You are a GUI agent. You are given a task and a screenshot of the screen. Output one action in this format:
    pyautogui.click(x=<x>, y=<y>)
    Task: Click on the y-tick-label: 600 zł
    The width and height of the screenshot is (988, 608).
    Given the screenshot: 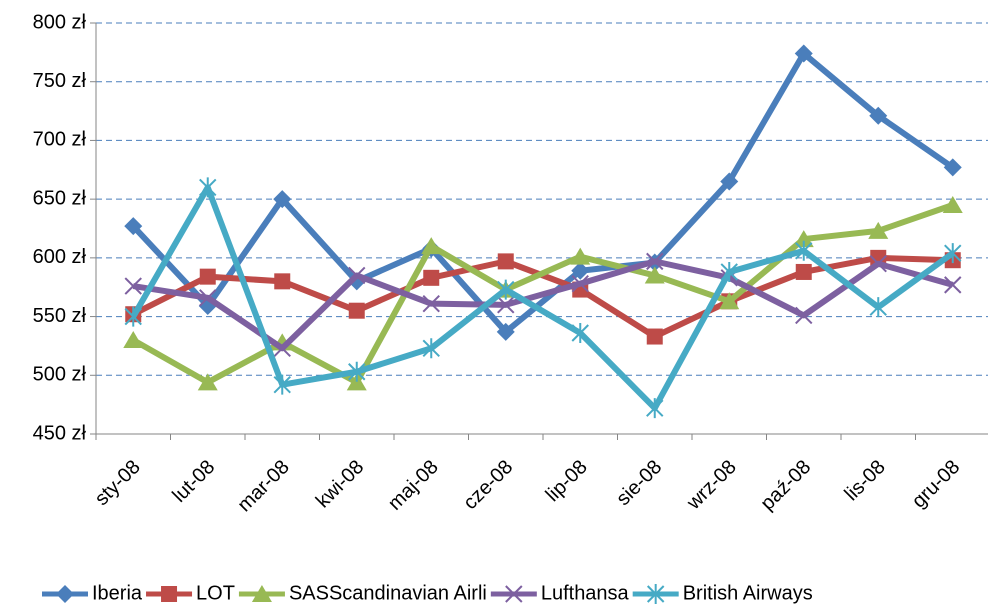 What is the action you would take?
    pyautogui.click(x=60, y=257)
    